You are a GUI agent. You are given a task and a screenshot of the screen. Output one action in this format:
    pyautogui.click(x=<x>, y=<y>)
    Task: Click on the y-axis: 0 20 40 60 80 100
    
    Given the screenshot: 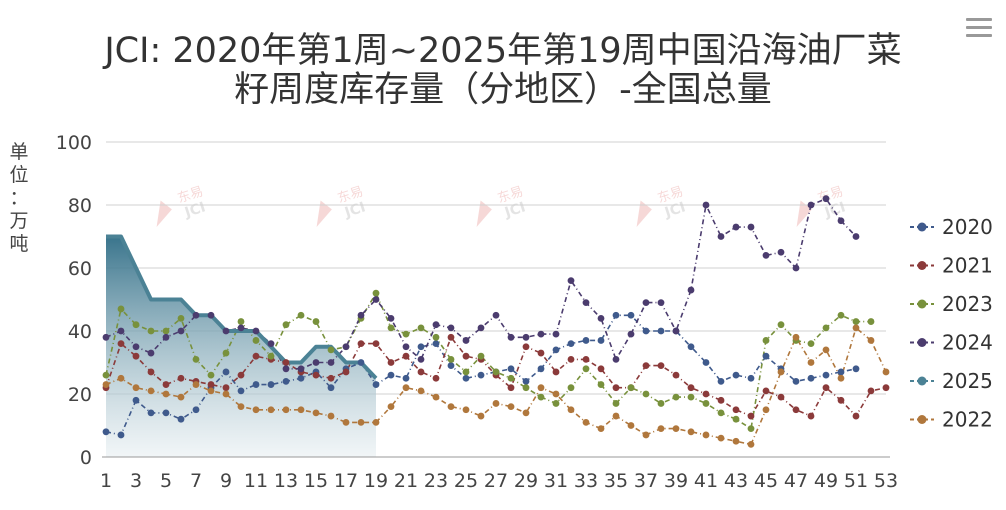 What is the action you would take?
    pyautogui.click(x=74, y=300)
    